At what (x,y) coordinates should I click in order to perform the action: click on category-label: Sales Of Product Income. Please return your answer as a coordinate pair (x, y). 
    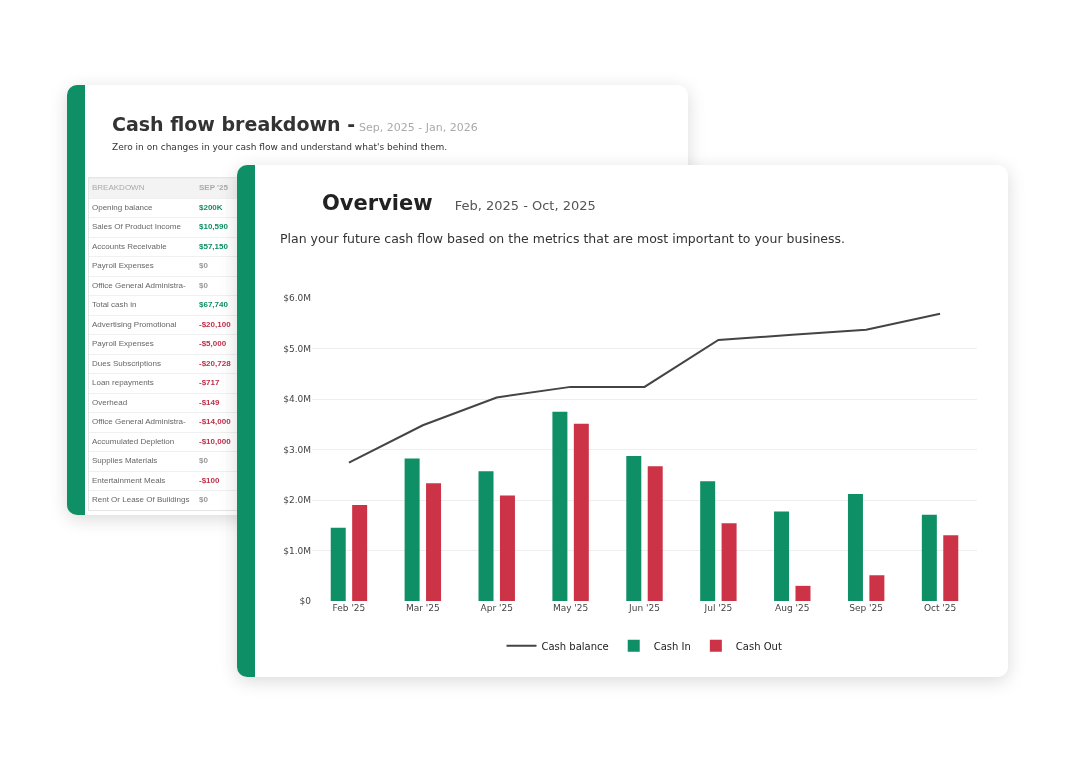
    Looking at the image, I should click on (136, 226).